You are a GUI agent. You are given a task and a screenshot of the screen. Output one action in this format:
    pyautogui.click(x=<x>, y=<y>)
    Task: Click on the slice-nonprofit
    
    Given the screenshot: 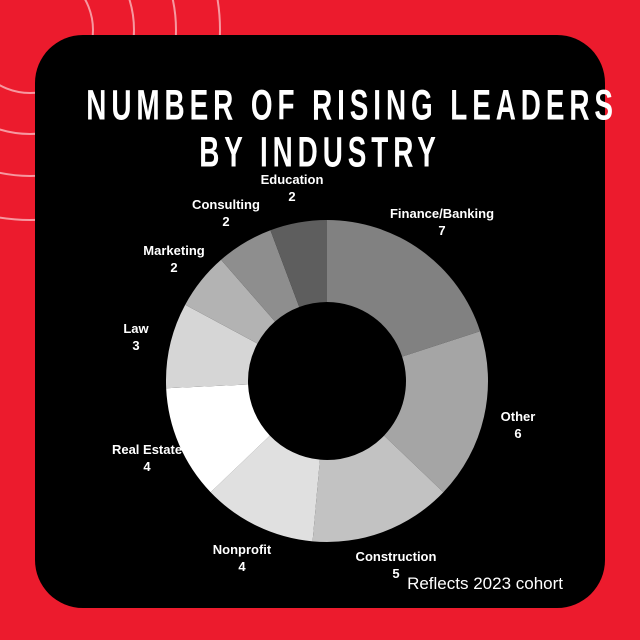 What is the action you would take?
    pyautogui.click(x=265, y=488)
    